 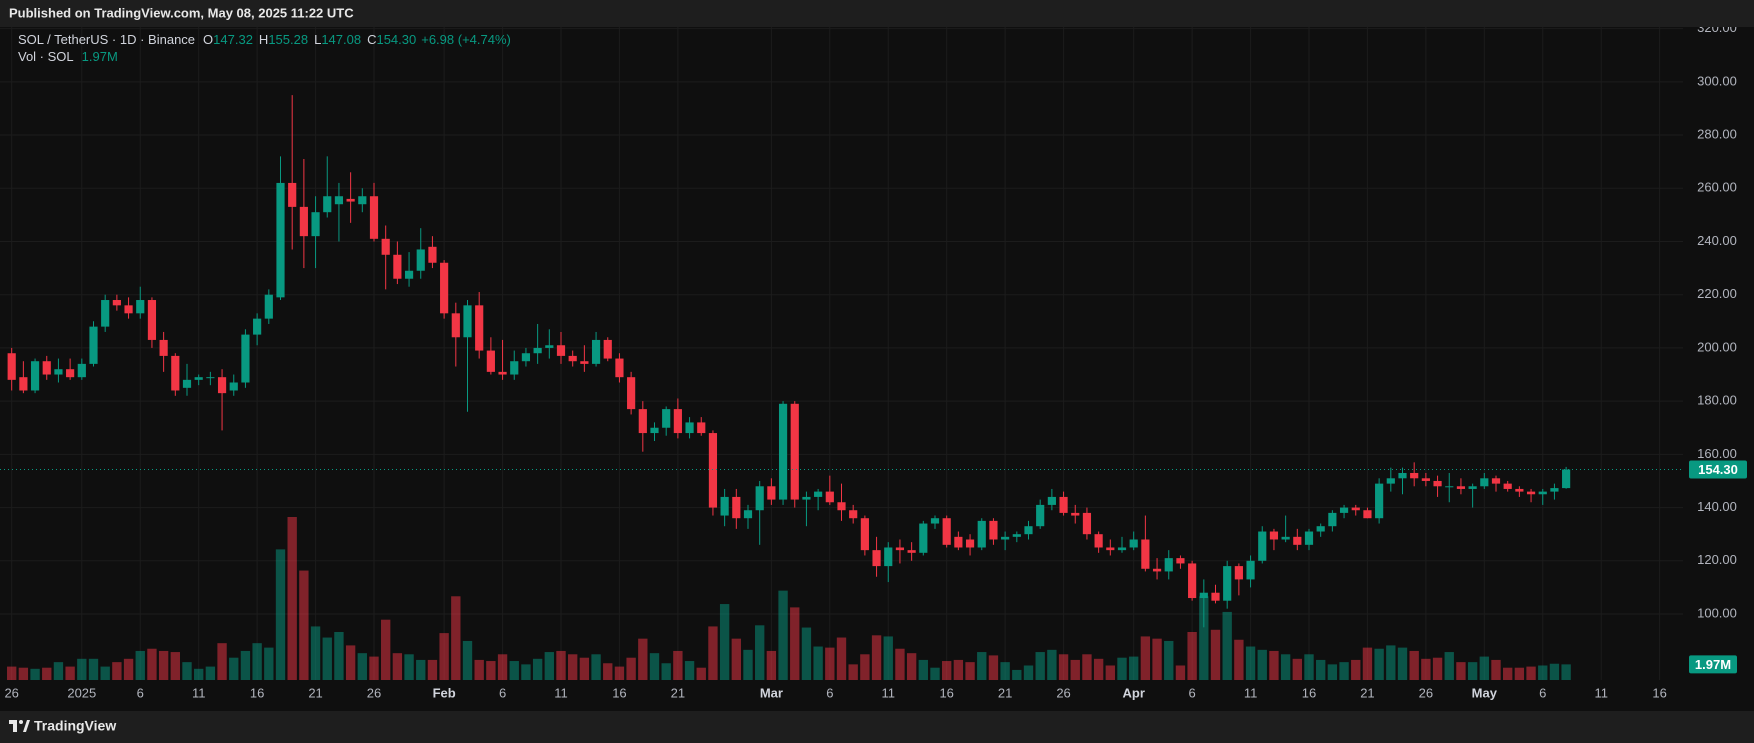 I want to click on legend-text: L, so click(x=317, y=39).